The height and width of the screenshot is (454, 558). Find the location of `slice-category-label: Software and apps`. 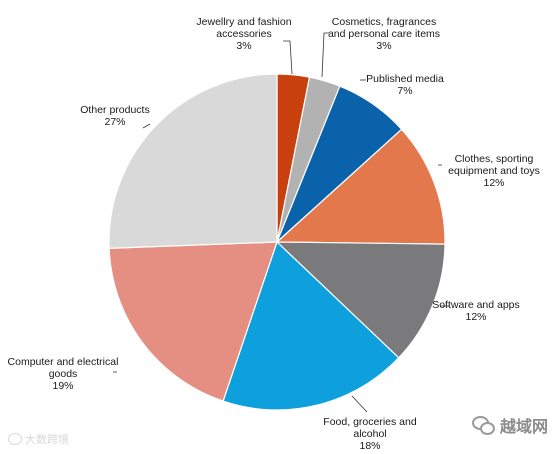

slice-category-label: Software and apps is located at coordinates (476, 305).